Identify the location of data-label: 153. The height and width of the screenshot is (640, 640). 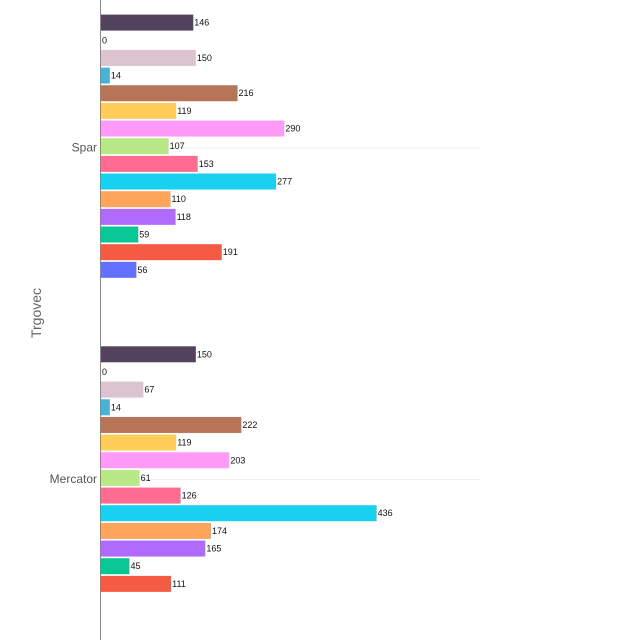
(206, 164).